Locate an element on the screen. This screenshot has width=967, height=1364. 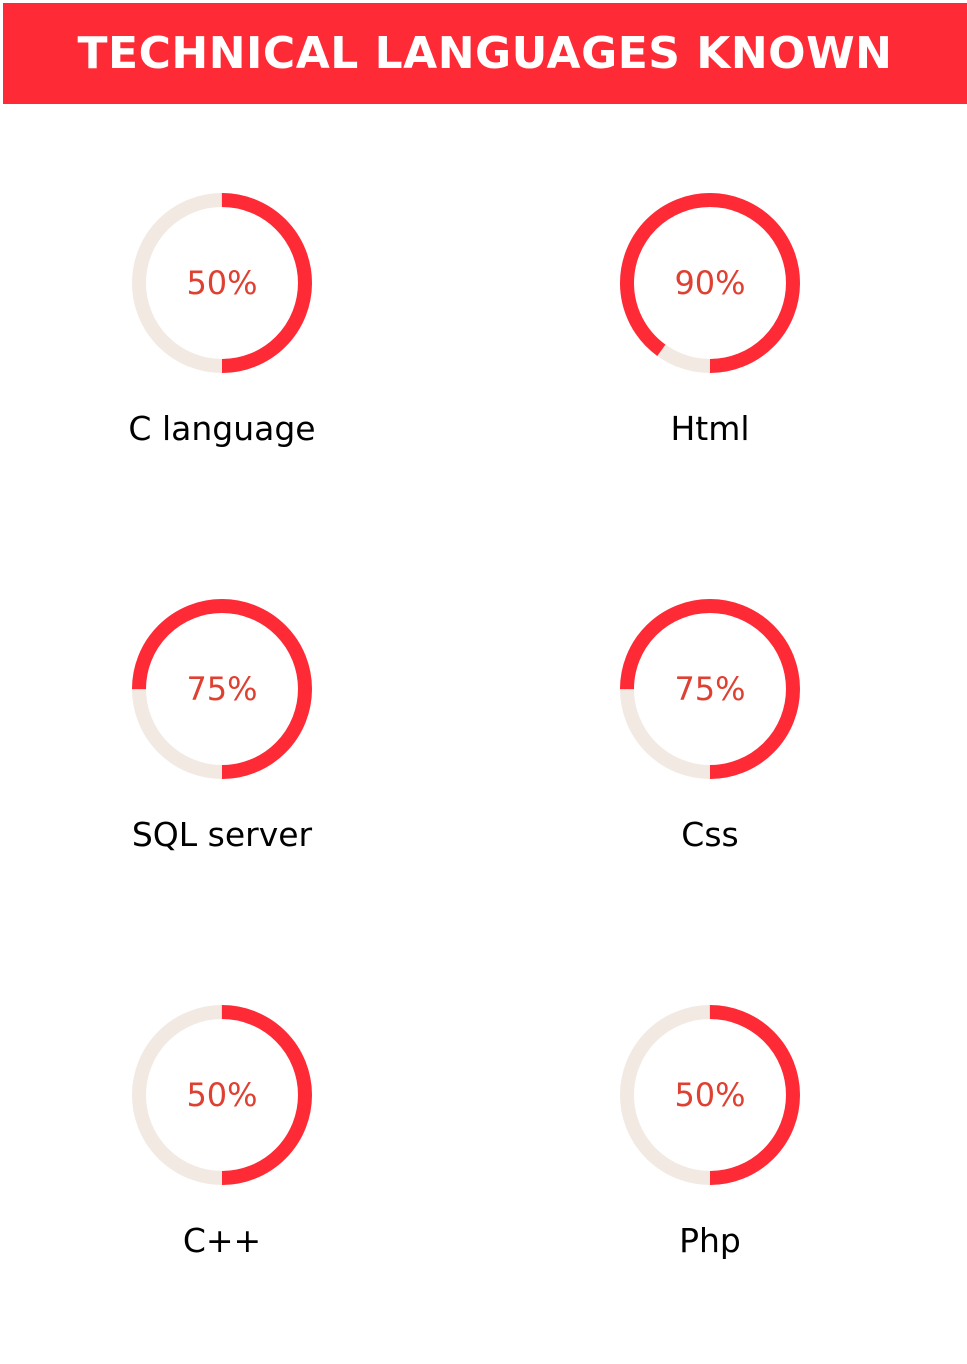
progress-ring: 90% is located at coordinates (710, 283).